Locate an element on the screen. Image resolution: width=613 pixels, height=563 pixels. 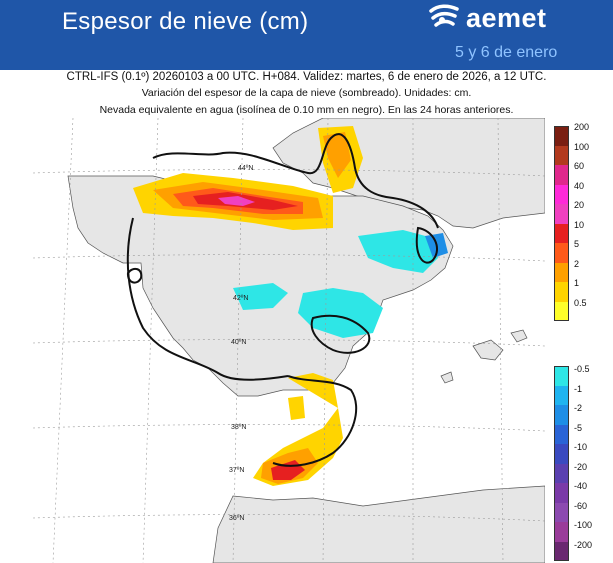
neg-tick-label: -20 is located at coordinates (581, 466).